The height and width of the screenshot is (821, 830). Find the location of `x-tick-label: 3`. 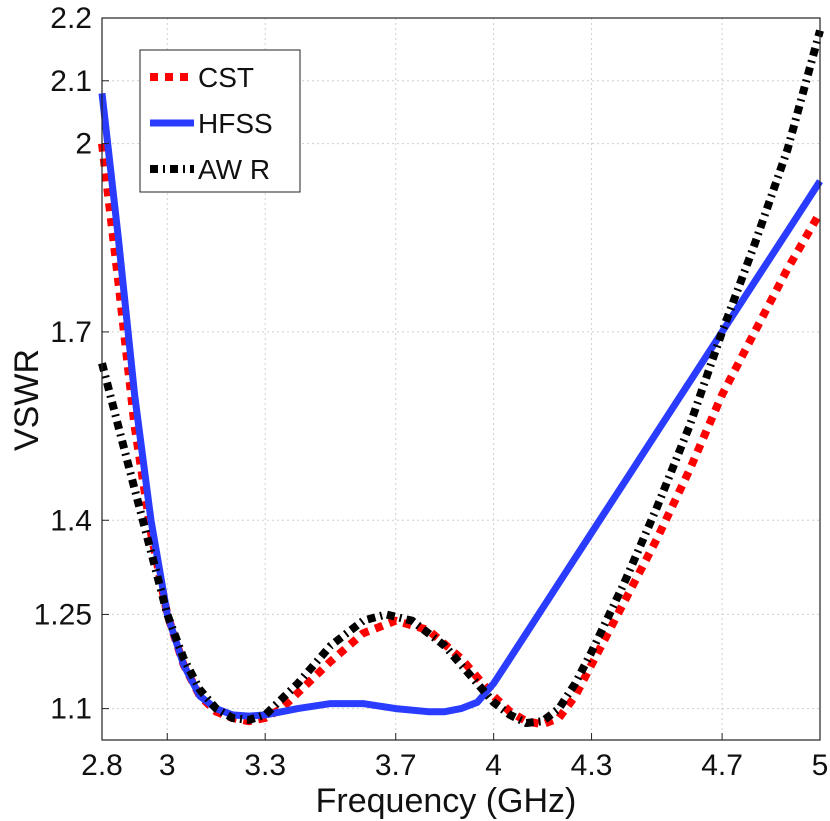

x-tick-label: 3 is located at coordinates (167, 765).